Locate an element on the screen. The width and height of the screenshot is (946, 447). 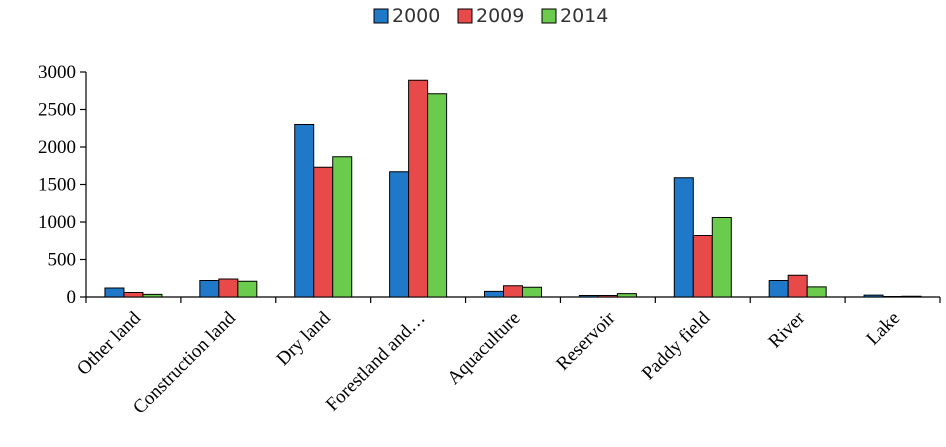
x-category-label: Lake is located at coordinates (883, 329).